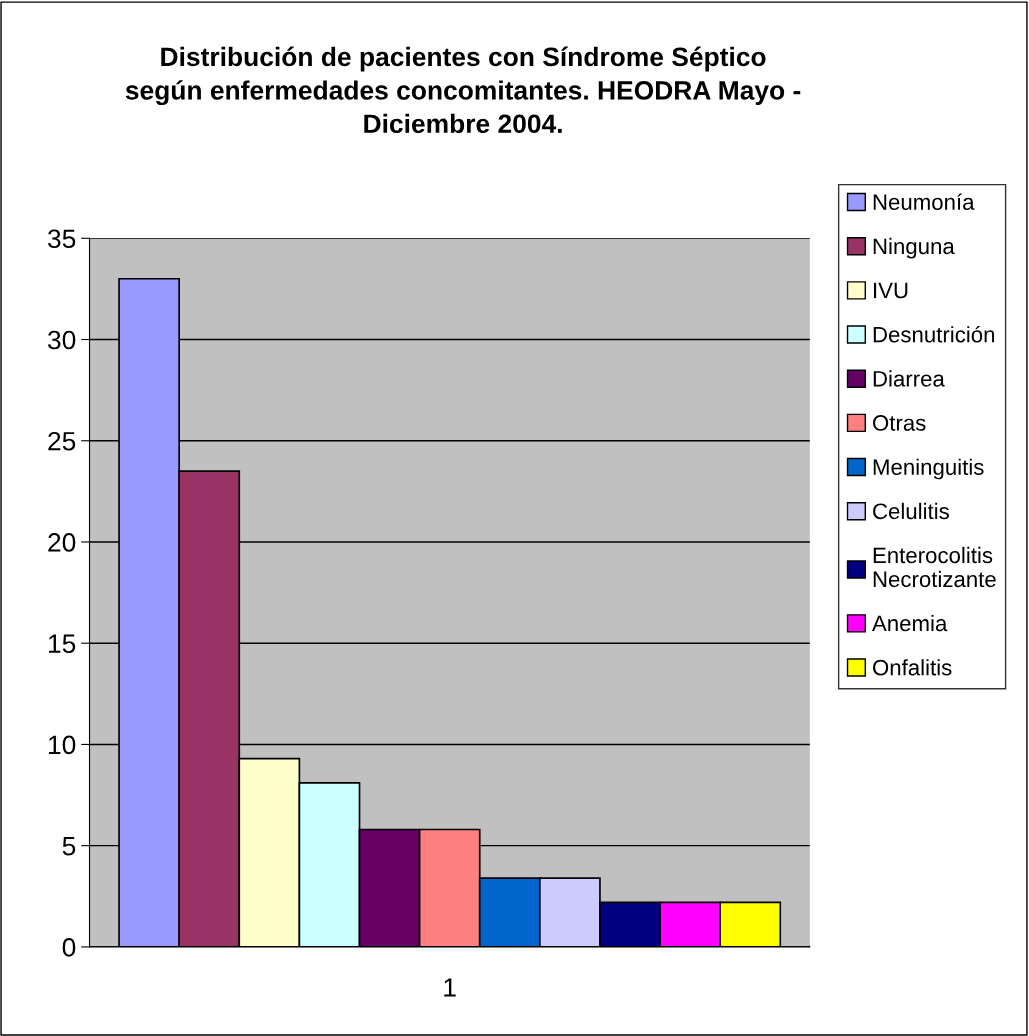 This screenshot has width=1029, height=1036. I want to click on legend-label: Diarrea, so click(909, 378).